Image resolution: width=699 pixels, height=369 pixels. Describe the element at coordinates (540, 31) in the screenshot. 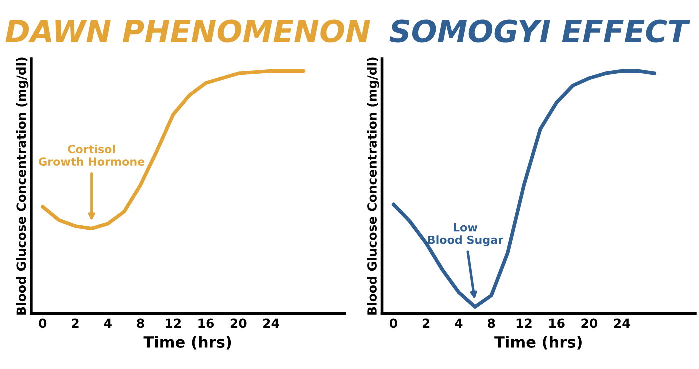

I see `chart-title: SOMOGYI EFFECT` at that location.